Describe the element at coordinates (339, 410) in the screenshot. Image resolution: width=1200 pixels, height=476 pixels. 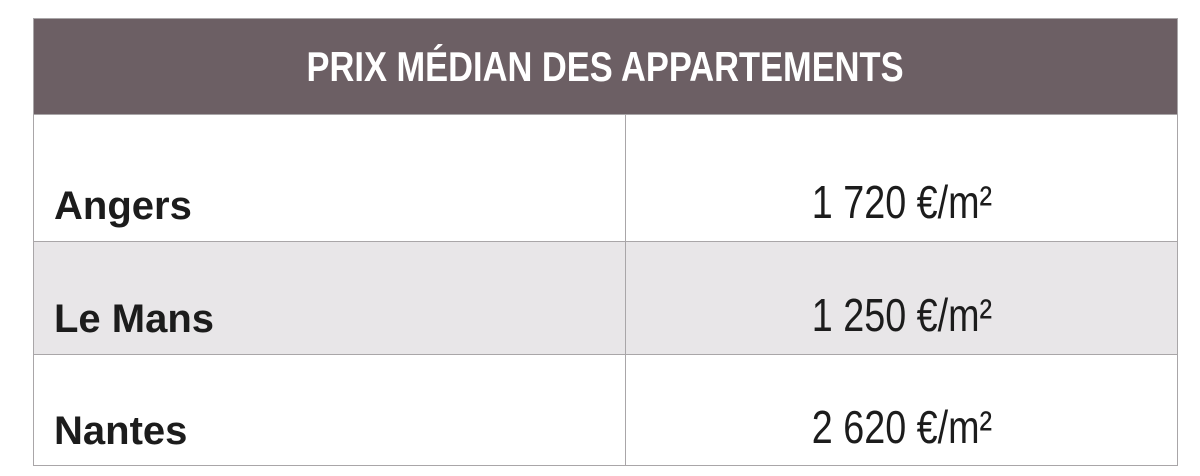
I see `city-cell: Nantes` at that location.